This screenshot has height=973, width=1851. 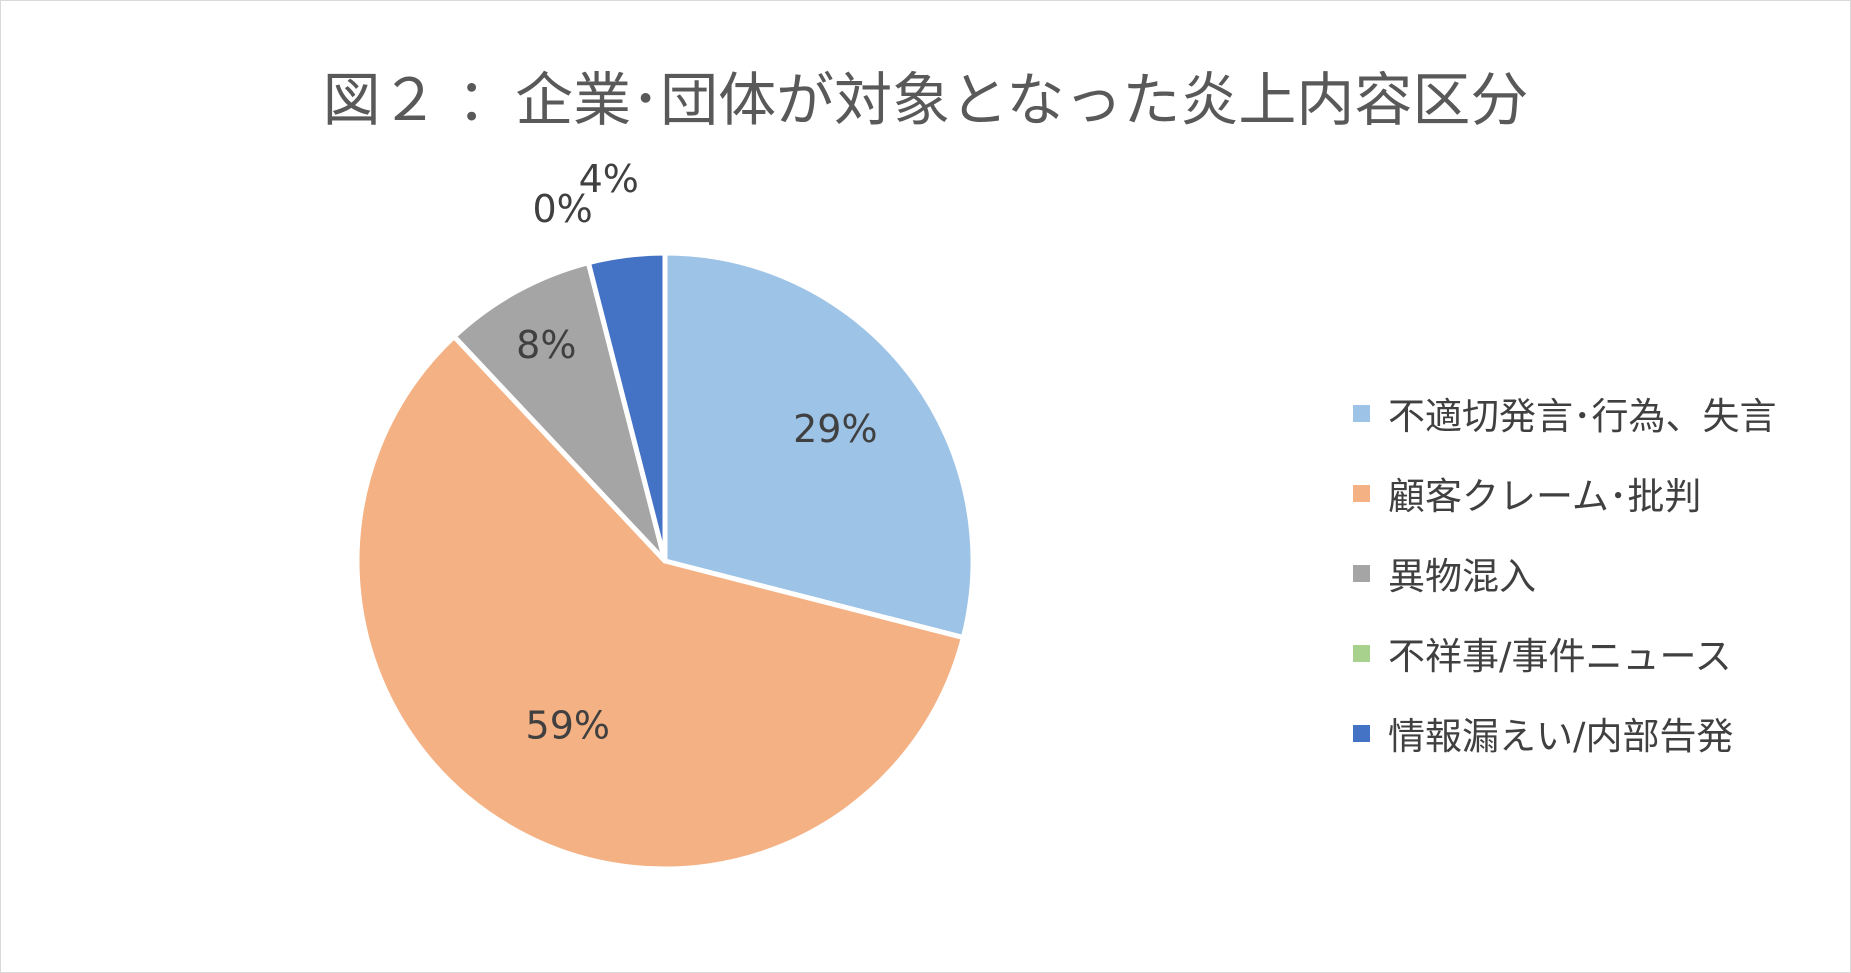 I want to click on legend-item: 顧客クレーム･批判, so click(x=1598, y=493).